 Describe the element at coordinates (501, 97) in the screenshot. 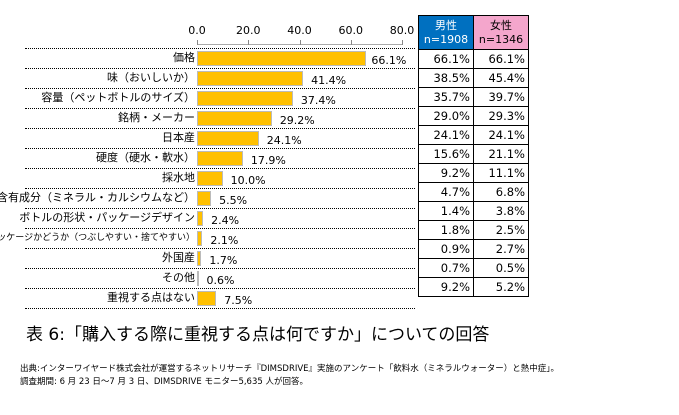

I see `female-value: 39.7%` at that location.